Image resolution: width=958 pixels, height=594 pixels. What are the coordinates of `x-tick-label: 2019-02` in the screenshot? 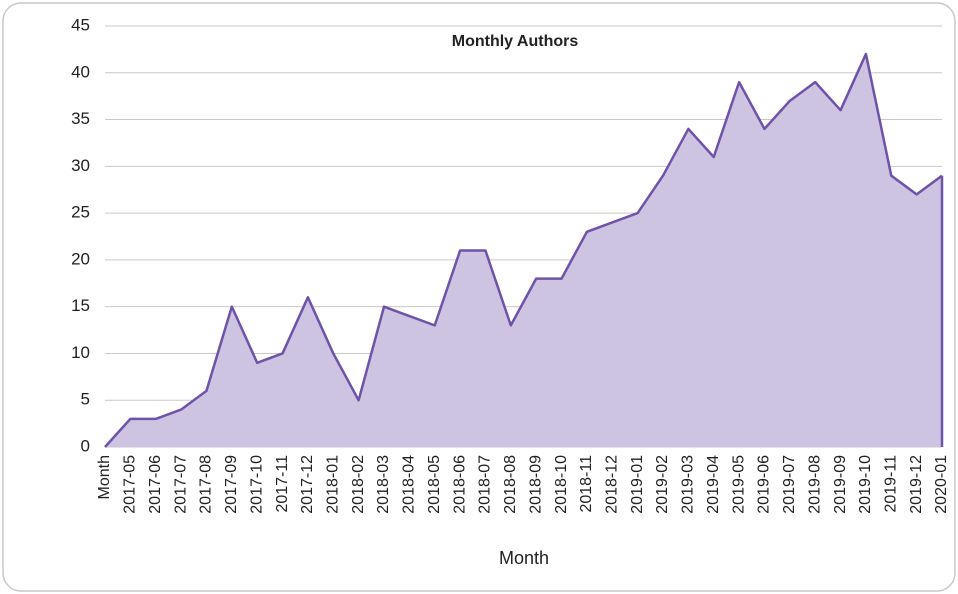 It's located at (662, 484).